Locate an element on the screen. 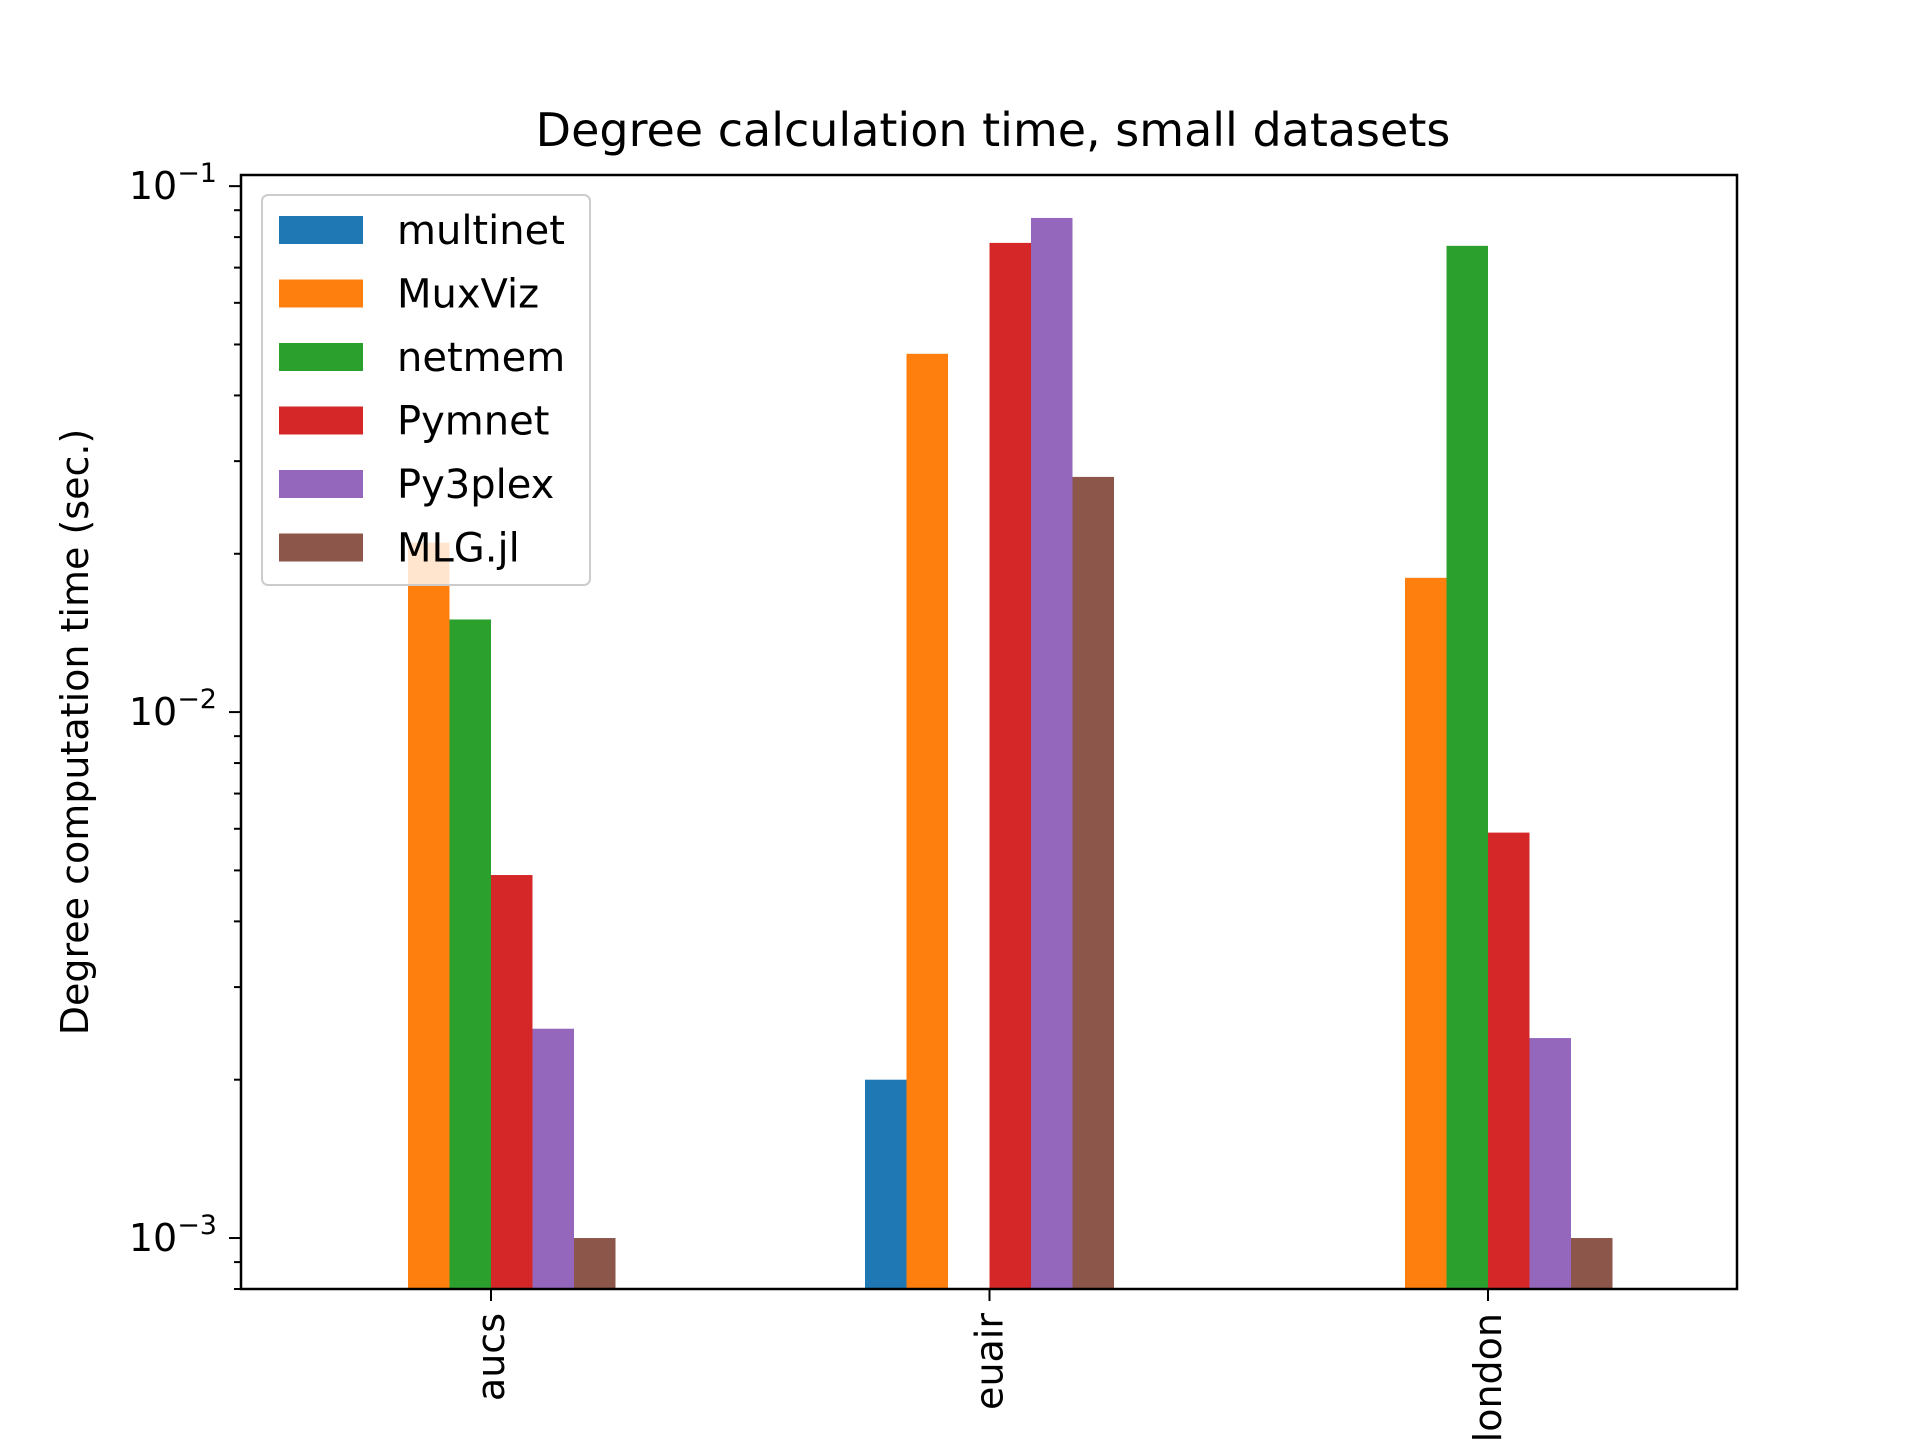 This screenshot has width=1920, height=1440. legend-label: MLG.jl is located at coordinates (458, 549).